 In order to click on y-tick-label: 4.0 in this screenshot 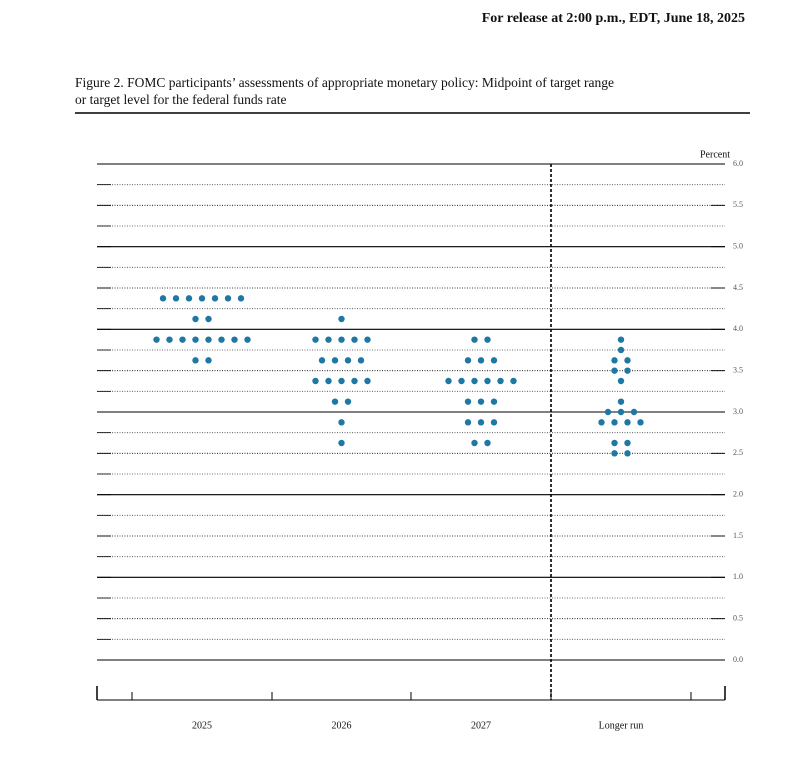, I will do `click(738, 328)`.